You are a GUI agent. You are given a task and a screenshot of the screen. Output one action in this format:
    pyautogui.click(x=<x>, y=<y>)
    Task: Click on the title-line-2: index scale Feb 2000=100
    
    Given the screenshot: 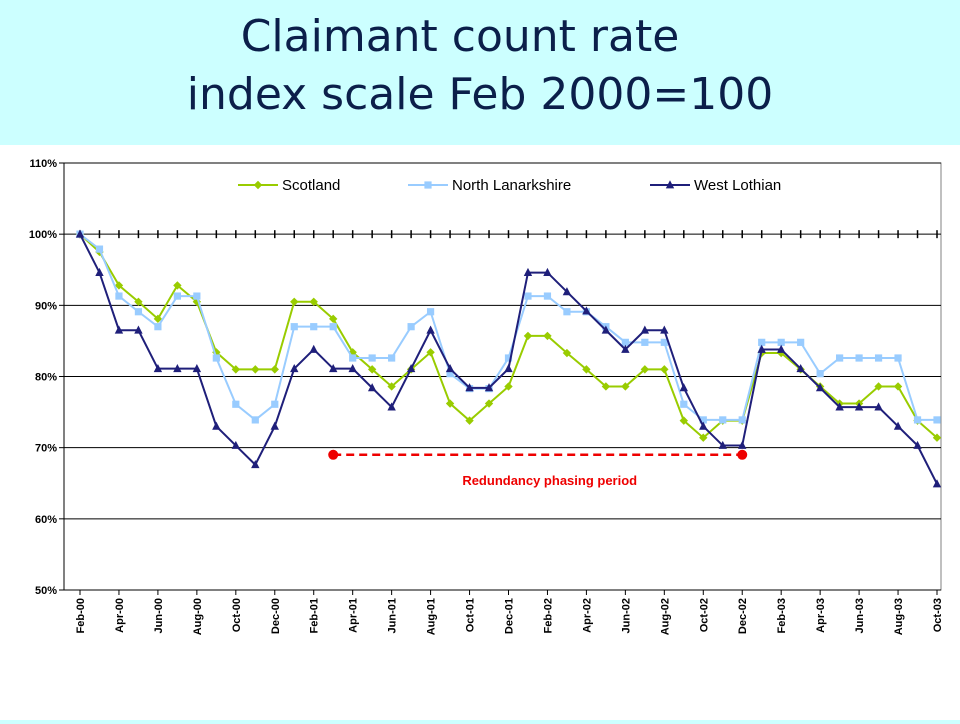 What is the action you would take?
    pyautogui.click(x=480, y=94)
    